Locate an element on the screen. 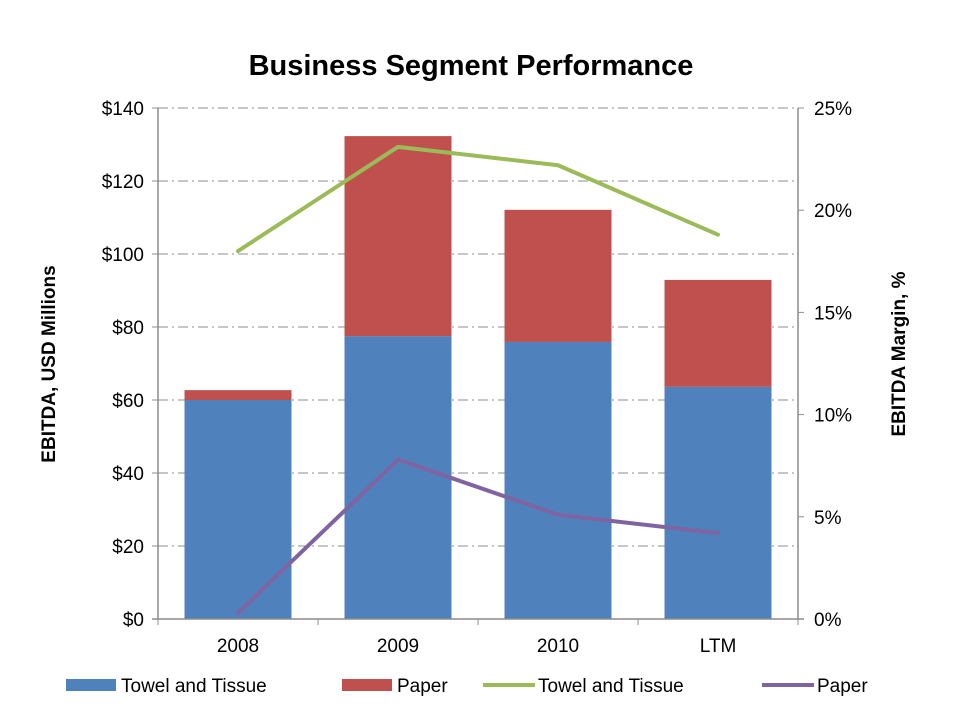 This screenshot has width=960, height=720. y-tick-label: $40 is located at coordinates (128, 474).